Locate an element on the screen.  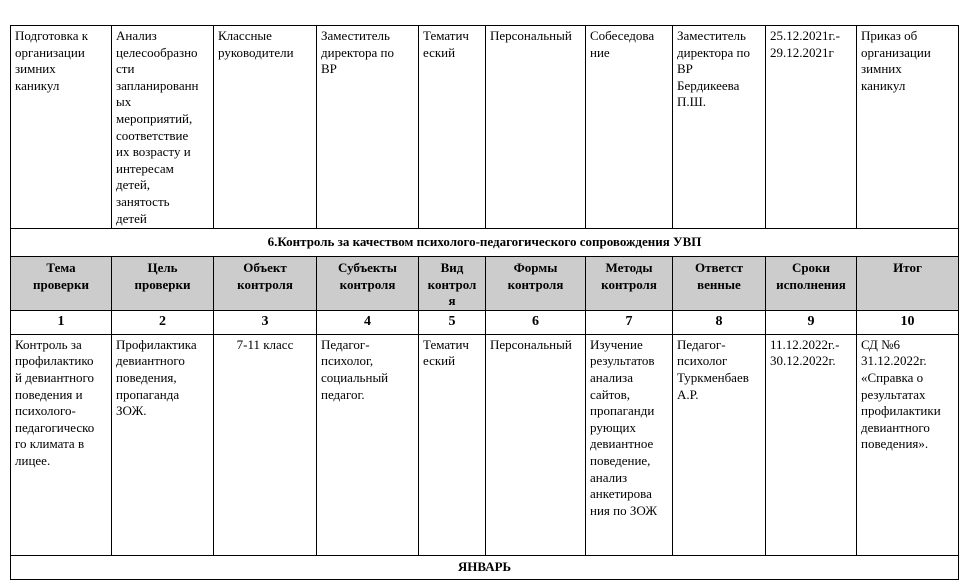
header-forms: Формы контроля is located at coordinates (535, 283).